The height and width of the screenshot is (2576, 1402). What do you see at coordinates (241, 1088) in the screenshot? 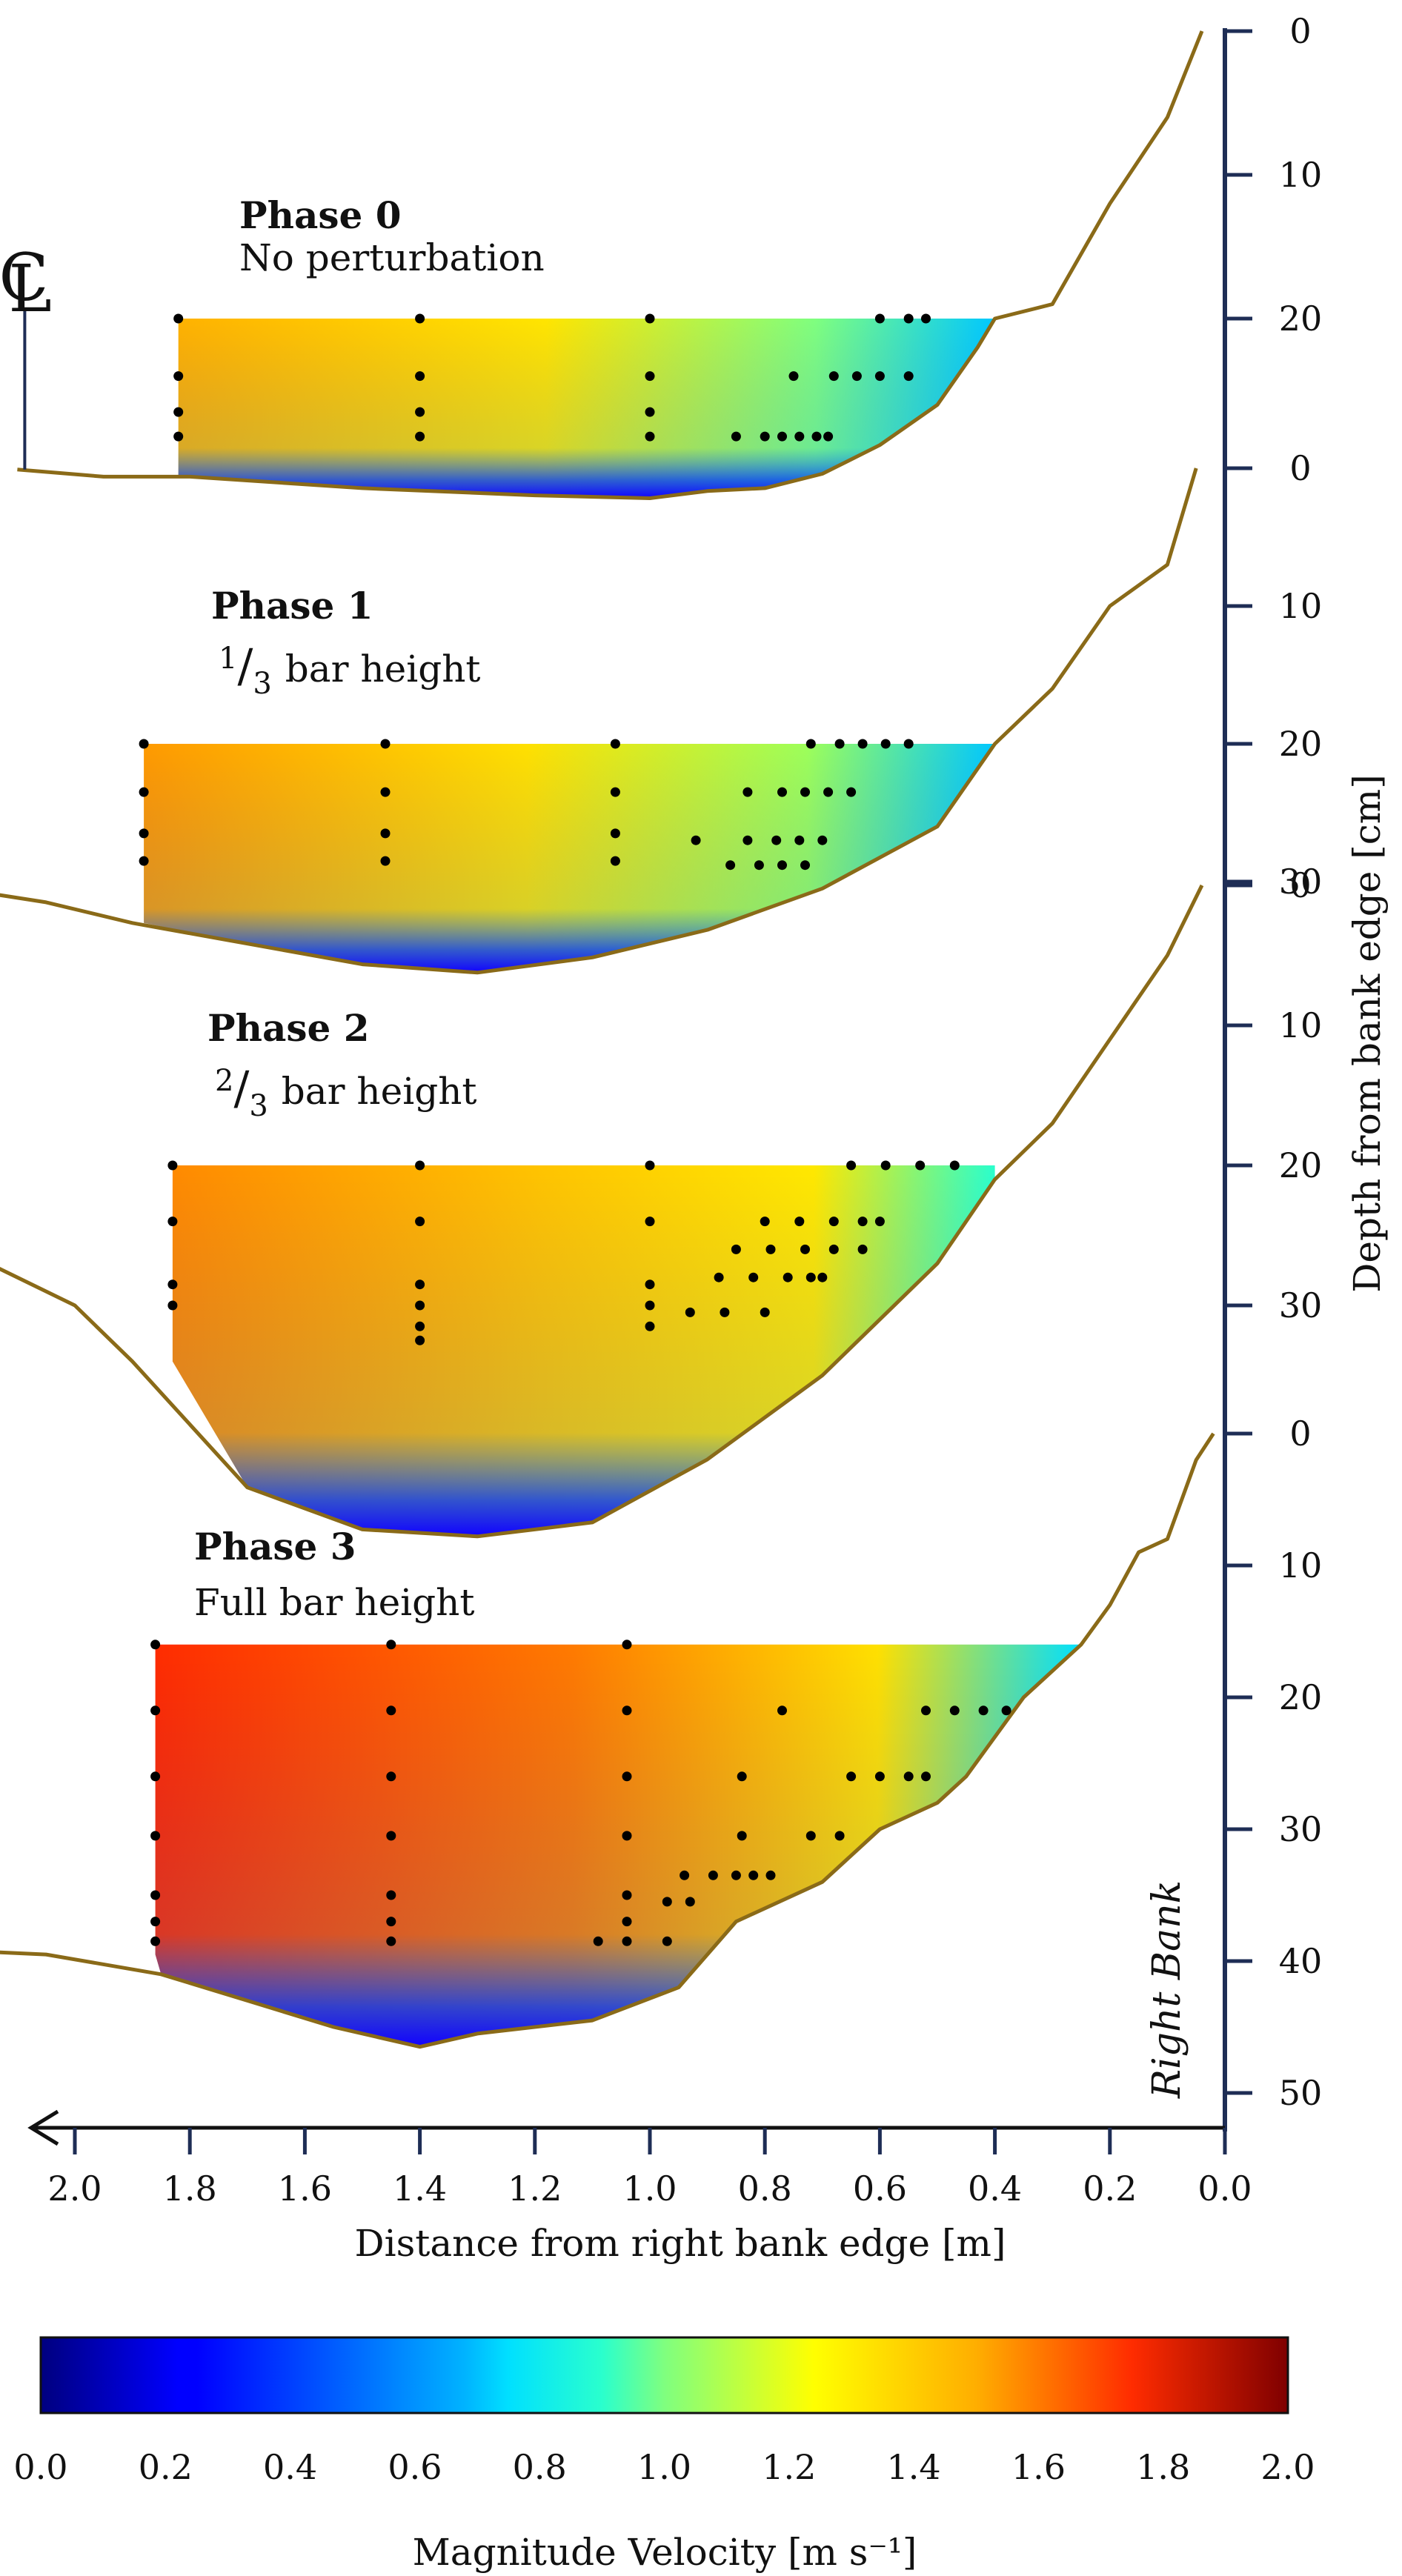
I see `fraction-slash: /` at bounding box center [241, 1088].